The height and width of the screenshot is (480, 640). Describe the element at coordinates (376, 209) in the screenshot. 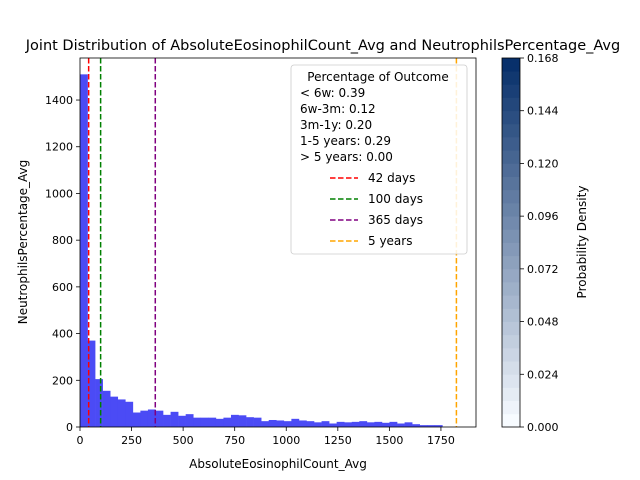

I see `legend-entries: 42 days 100 days 365 days 5 years` at that location.